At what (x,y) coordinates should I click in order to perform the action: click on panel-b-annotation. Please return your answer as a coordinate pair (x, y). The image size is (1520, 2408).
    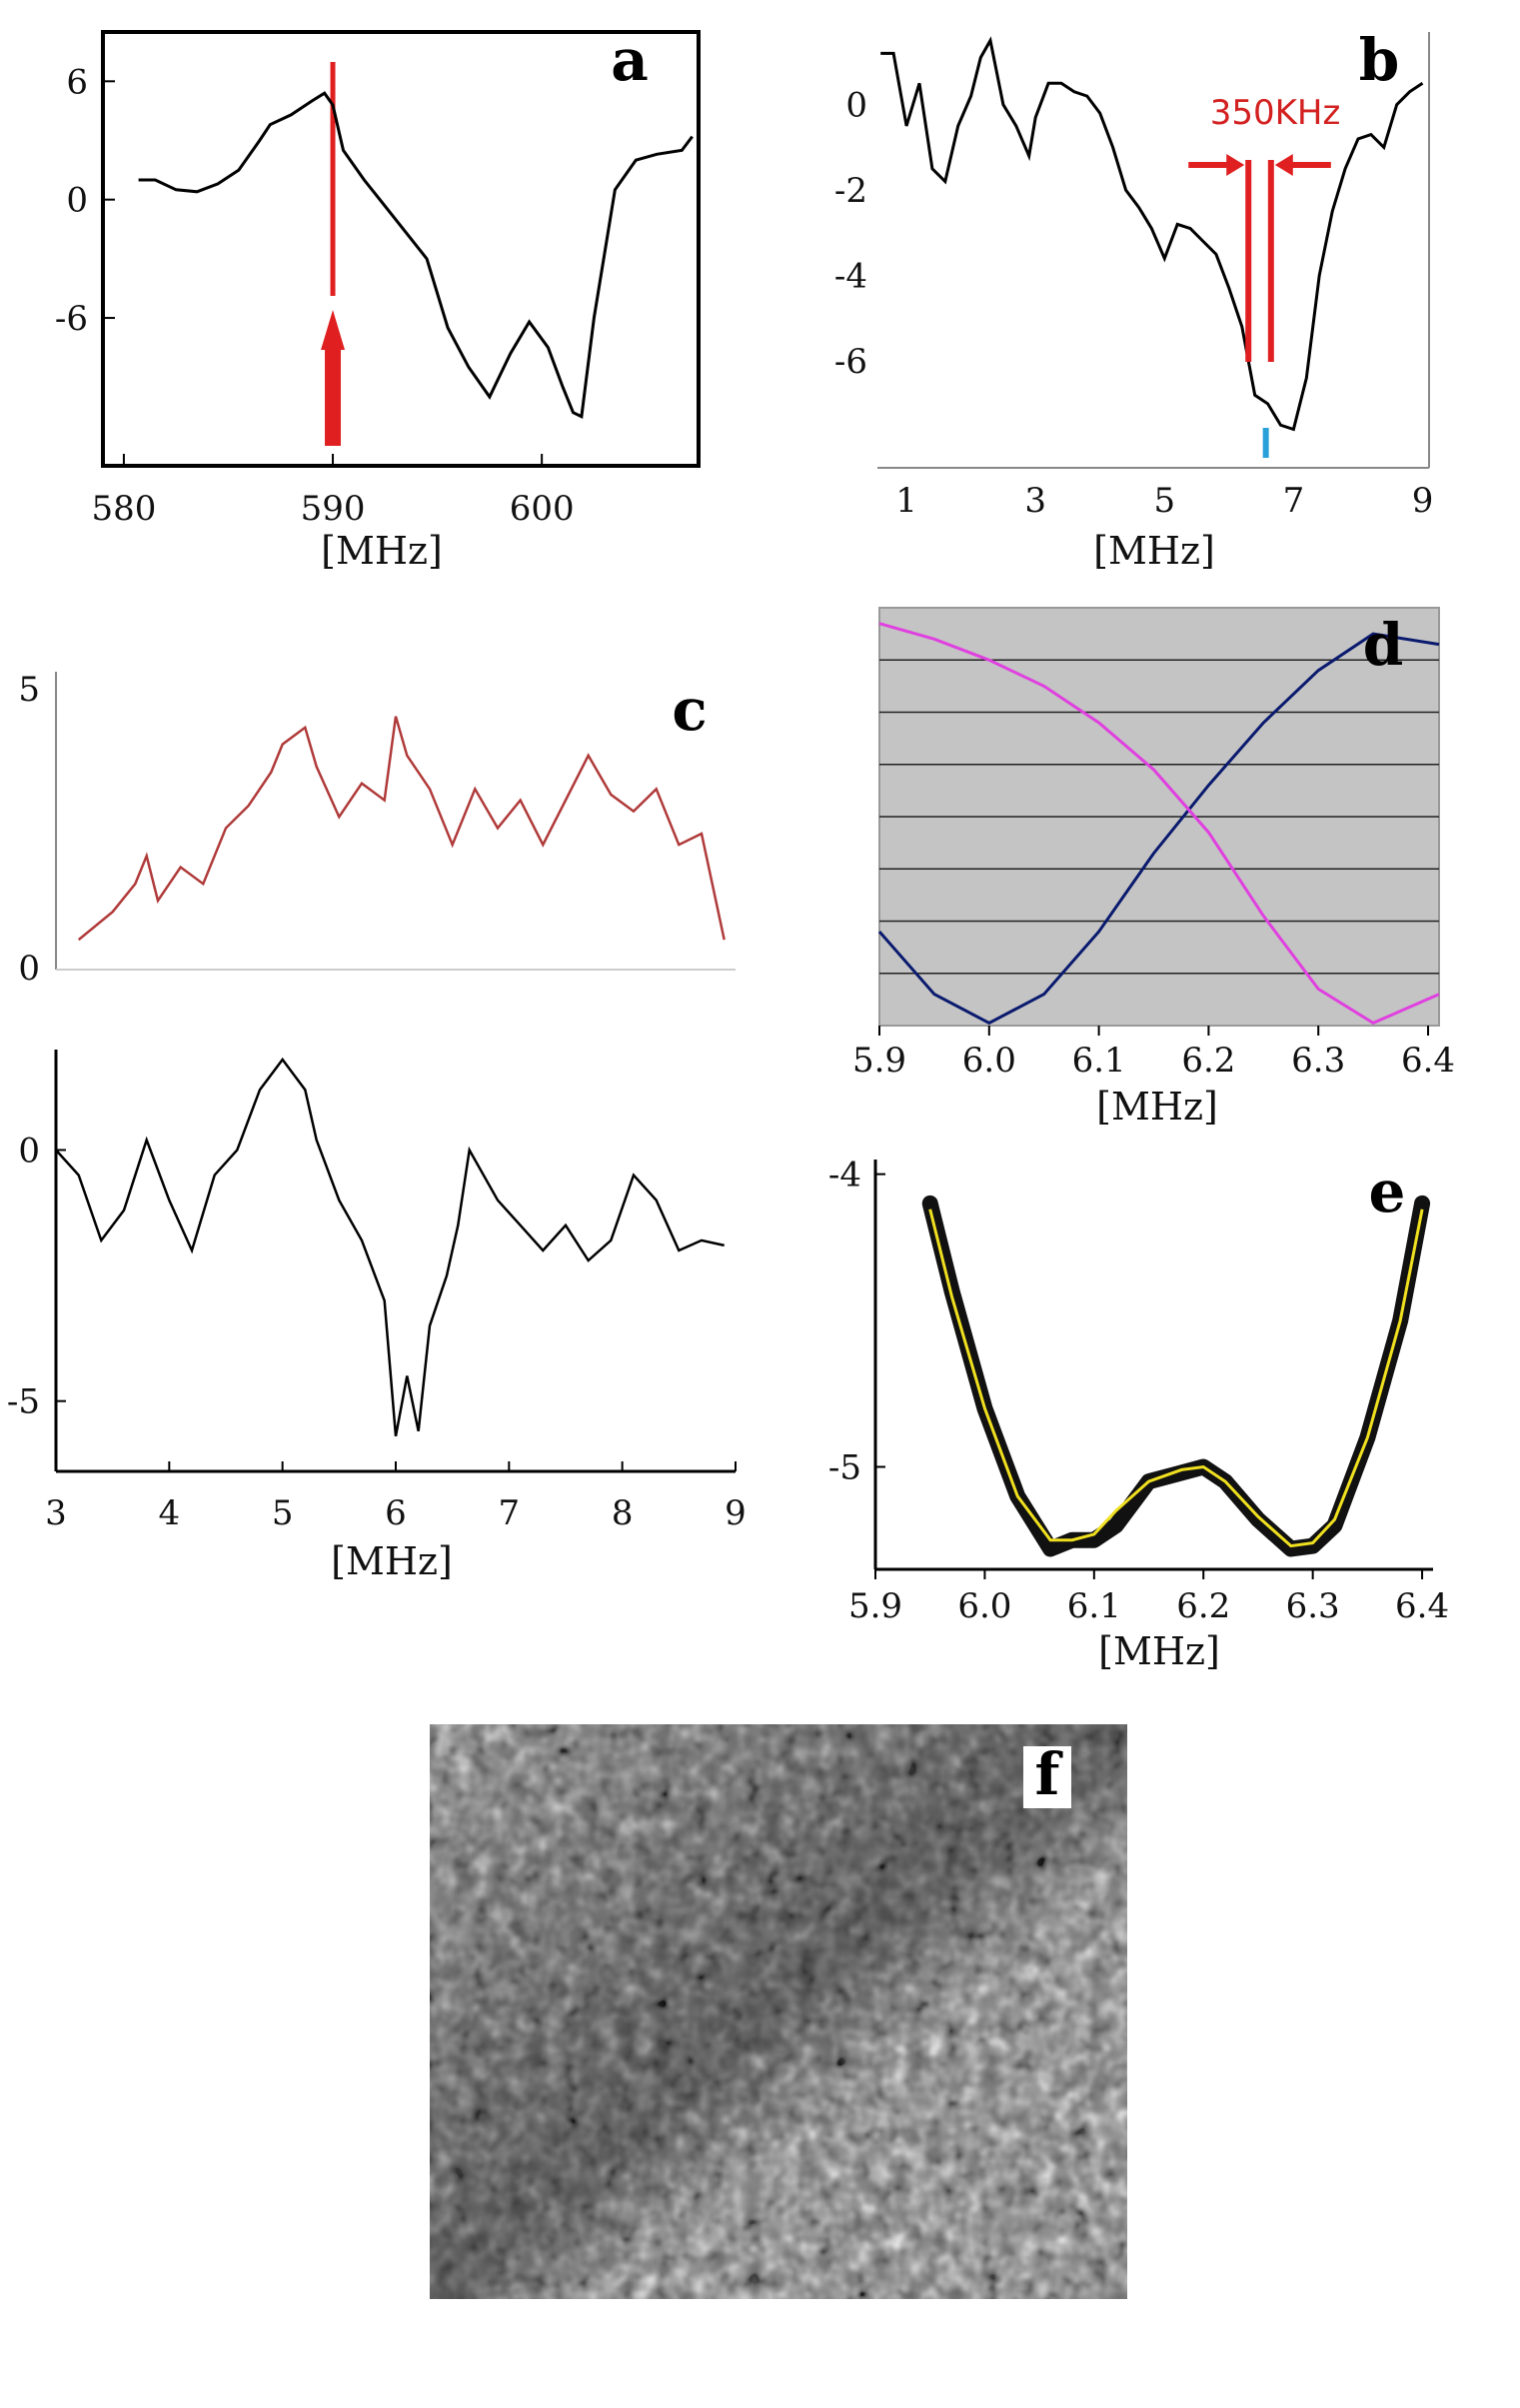
    Looking at the image, I should click on (1259, 306).